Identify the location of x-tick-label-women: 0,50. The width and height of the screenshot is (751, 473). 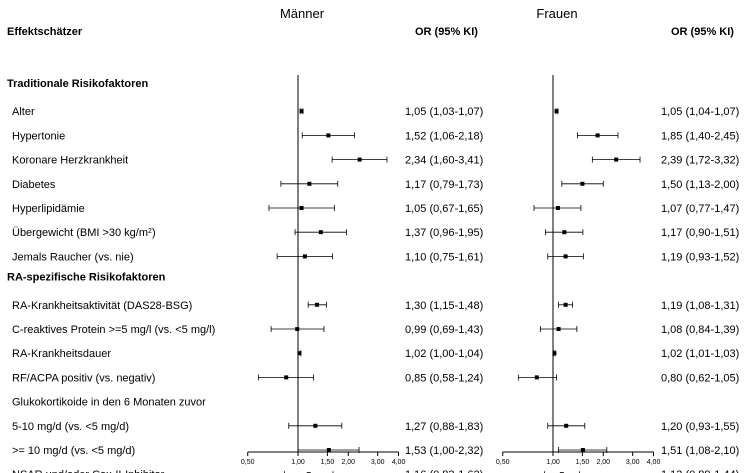
(503, 462).